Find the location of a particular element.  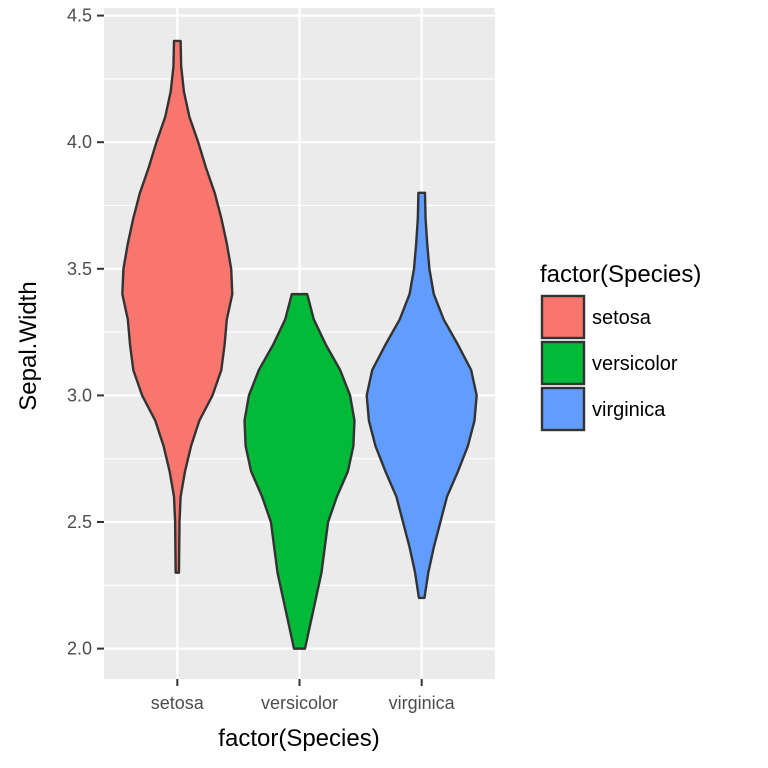

y-tick-label: 3.5 is located at coordinates (79, 269).